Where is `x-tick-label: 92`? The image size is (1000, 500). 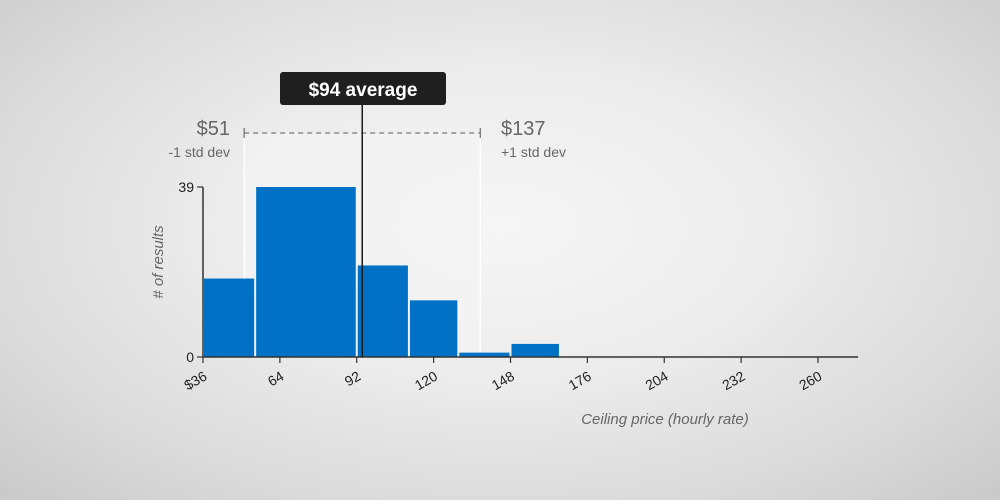
x-tick-label: 92 is located at coordinates (353, 379).